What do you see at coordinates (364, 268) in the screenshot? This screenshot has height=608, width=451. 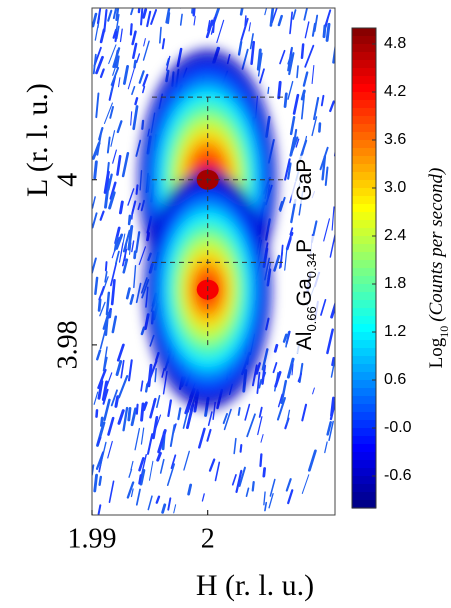 I see `colorbar-frame` at bounding box center [364, 268].